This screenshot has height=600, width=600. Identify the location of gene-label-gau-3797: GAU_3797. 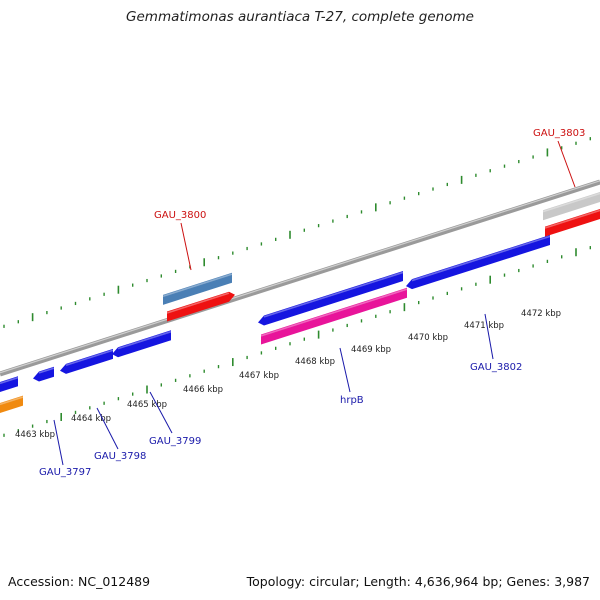
(65, 472).